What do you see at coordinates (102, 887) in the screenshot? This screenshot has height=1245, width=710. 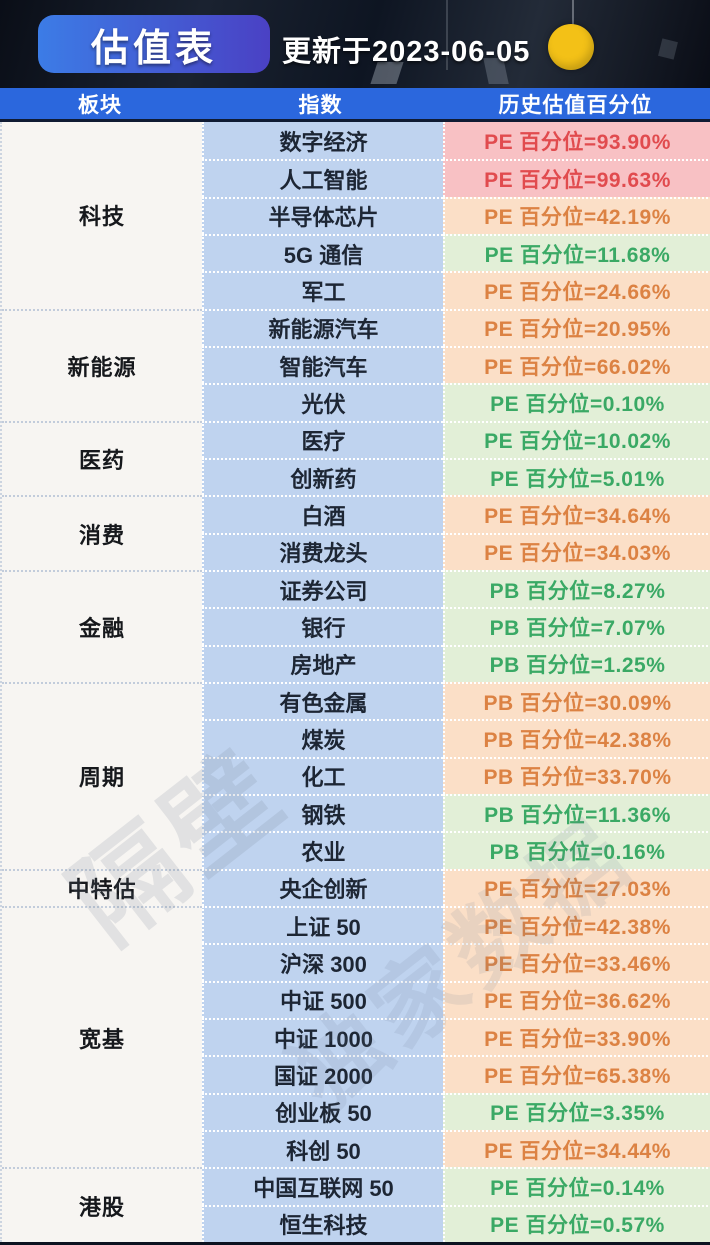 I see `sector-cell: 中特估` at bounding box center [102, 887].